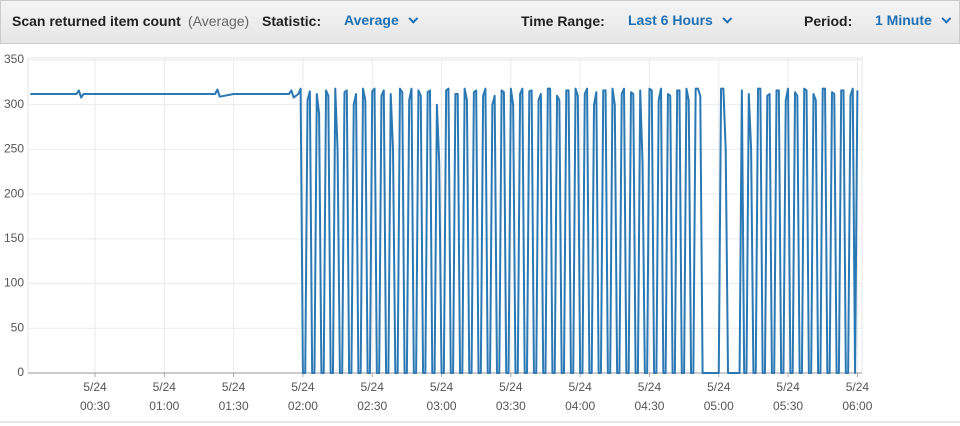  What do you see at coordinates (219, 21) in the screenshot?
I see `metric-stat: (Average)` at bounding box center [219, 21].